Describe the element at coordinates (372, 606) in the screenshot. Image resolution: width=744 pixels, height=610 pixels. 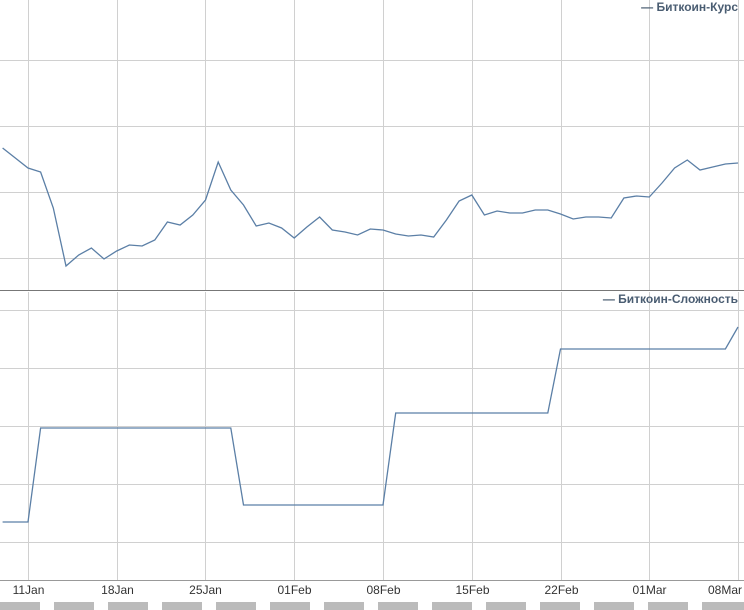
I see `scrollbar` at that location.